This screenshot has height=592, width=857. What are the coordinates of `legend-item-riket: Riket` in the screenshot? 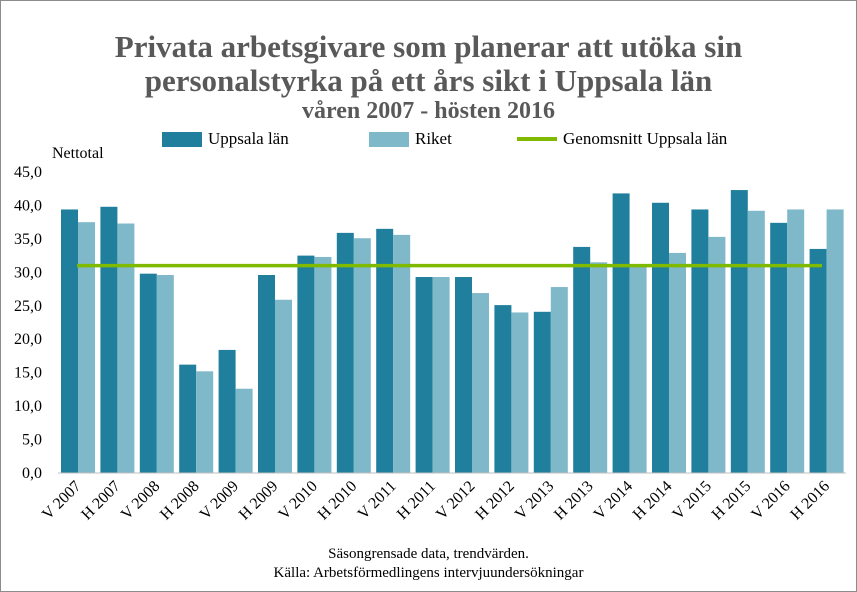 It's located at (410, 139).